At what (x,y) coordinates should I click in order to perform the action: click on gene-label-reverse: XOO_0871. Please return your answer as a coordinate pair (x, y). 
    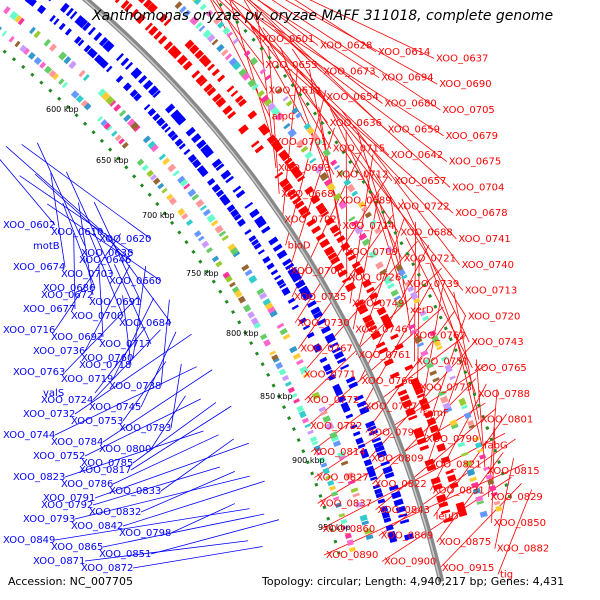
    Looking at the image, I should click on (59, 561).